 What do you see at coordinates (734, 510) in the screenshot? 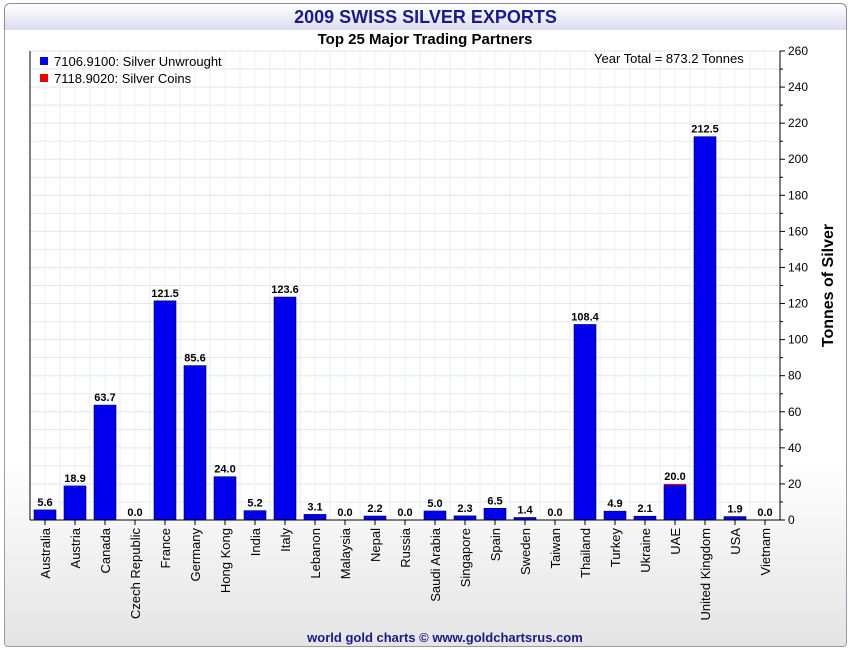
I see `data-label: 1.9` at bounding box center [734, 510].